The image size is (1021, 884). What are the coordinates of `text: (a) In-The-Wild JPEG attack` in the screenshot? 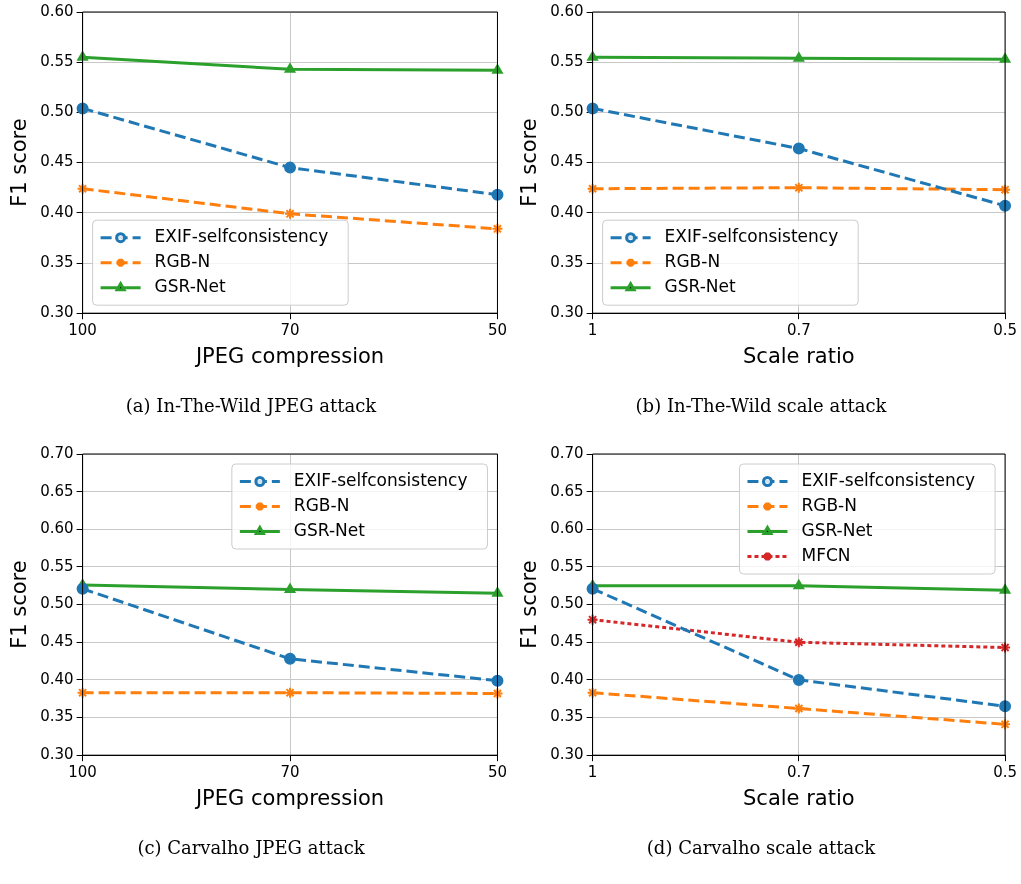 It's located at (251, 405).